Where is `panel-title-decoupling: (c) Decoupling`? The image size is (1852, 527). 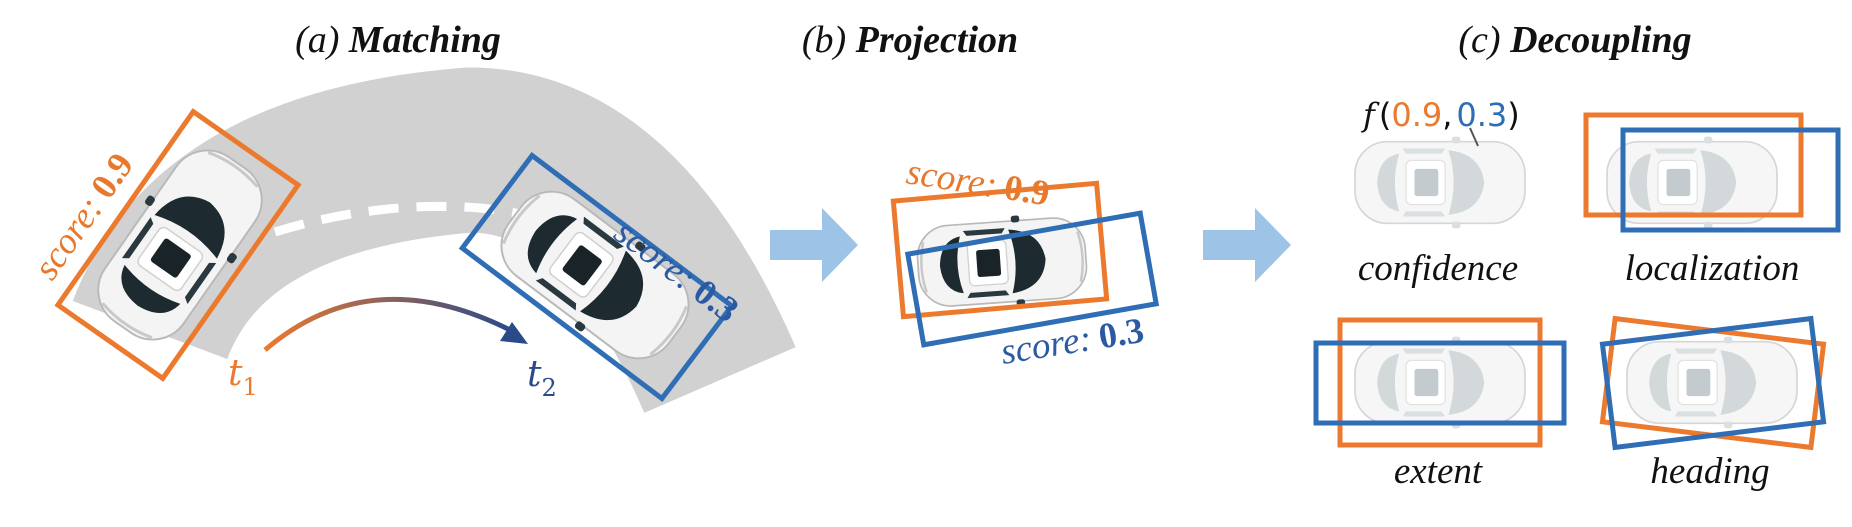
panel-title-decoupling: (c) Decoupling is located at coordinates (1574, 40).